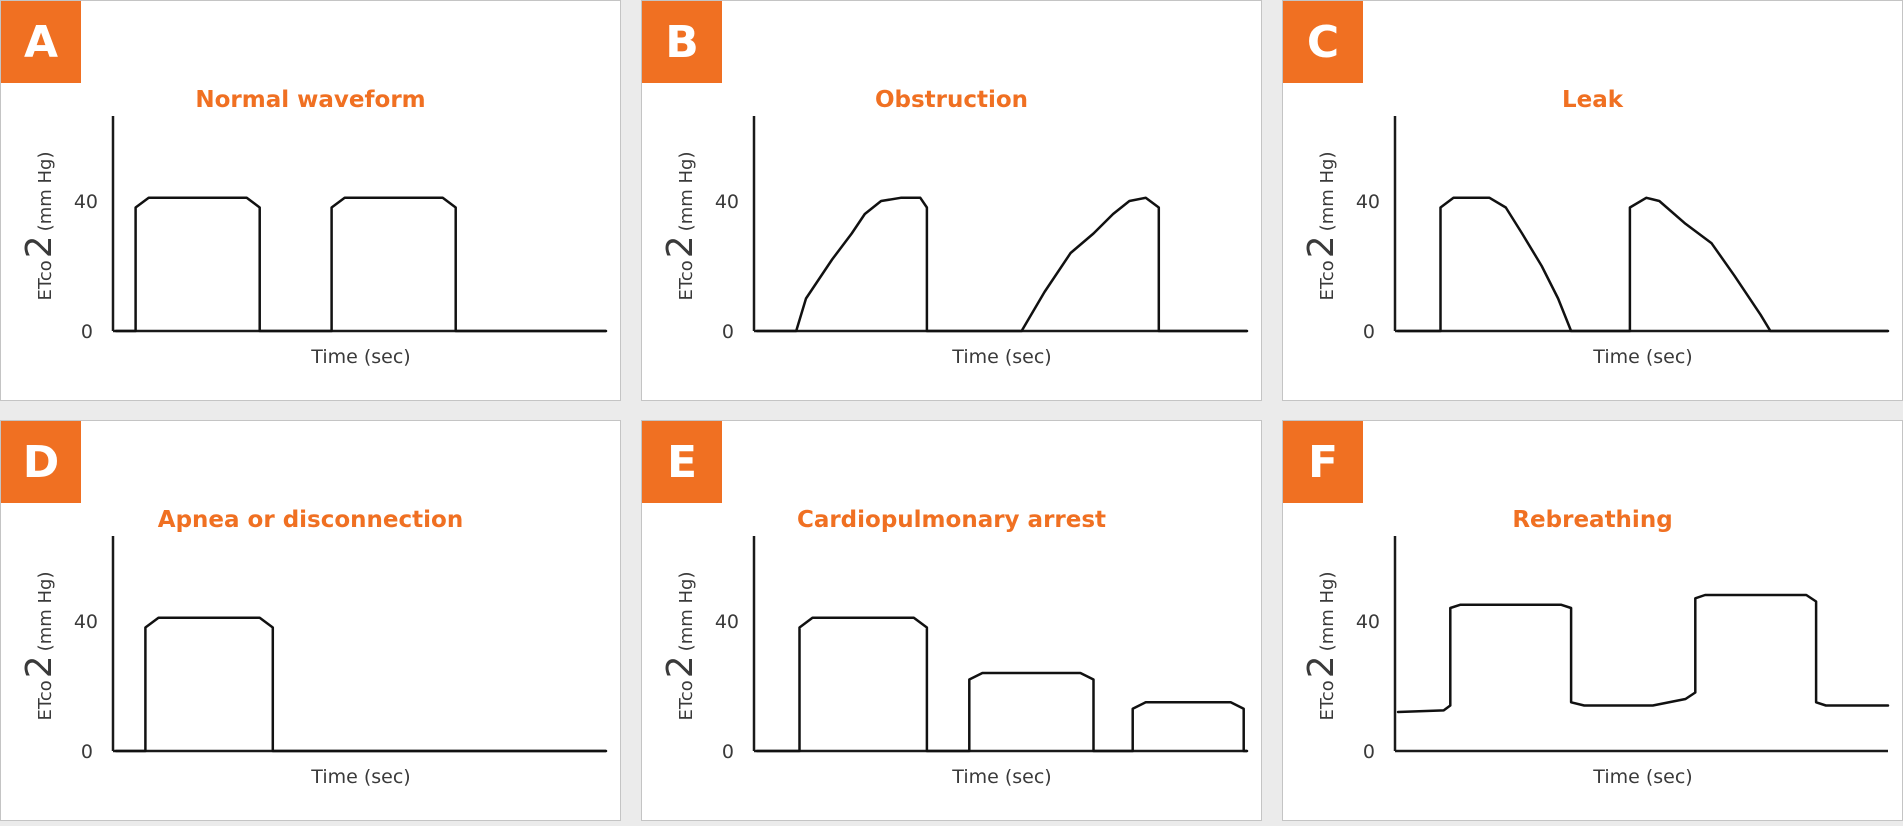 The width and height of the screenshot is (1903, 826). Describe the element at coordinates (1323, 462) in the screenshot. I see `panel-letter-badge: F` at that location.